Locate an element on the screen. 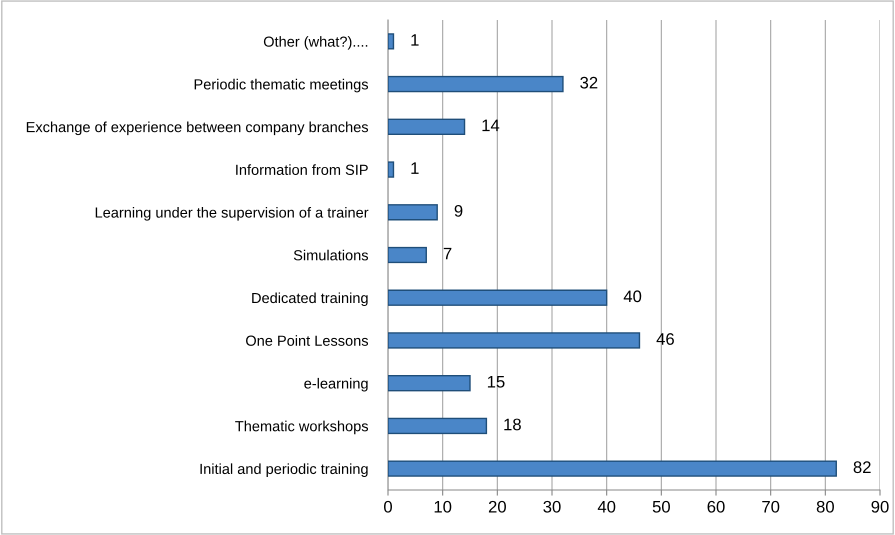 The height and width of the screenshot is (535, 895). y-tick-label: Thematic workshops is located at coordinates (301, 427).